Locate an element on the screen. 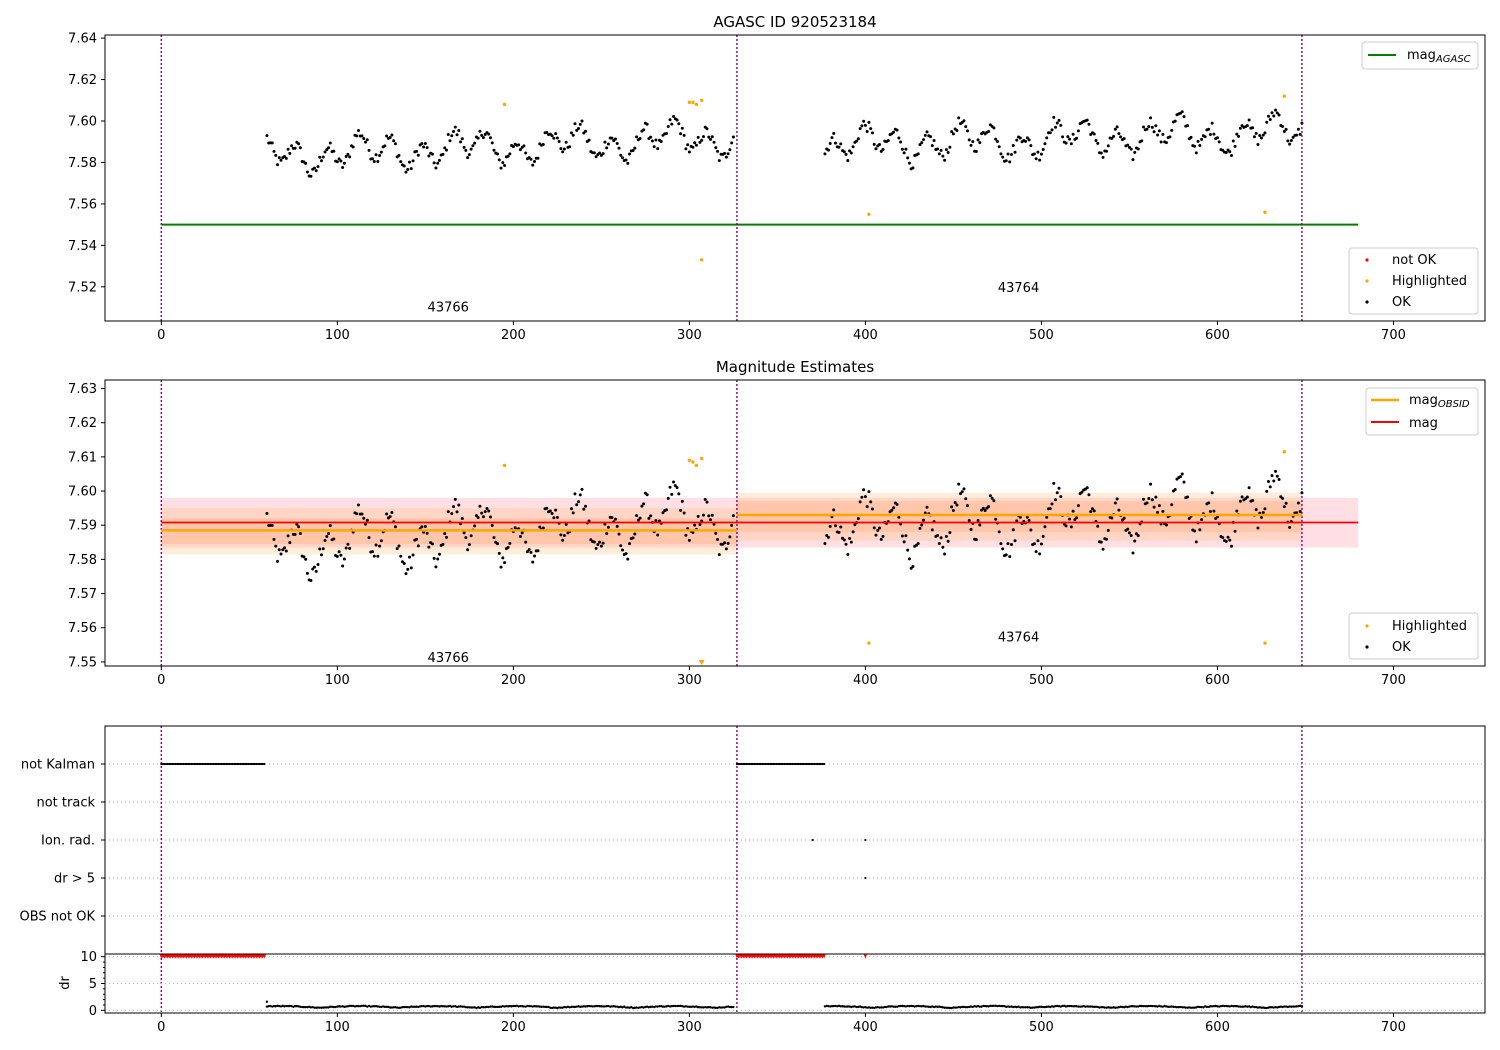  panel2-obsid-label: 43764 is located at coordinates (1018, 637).